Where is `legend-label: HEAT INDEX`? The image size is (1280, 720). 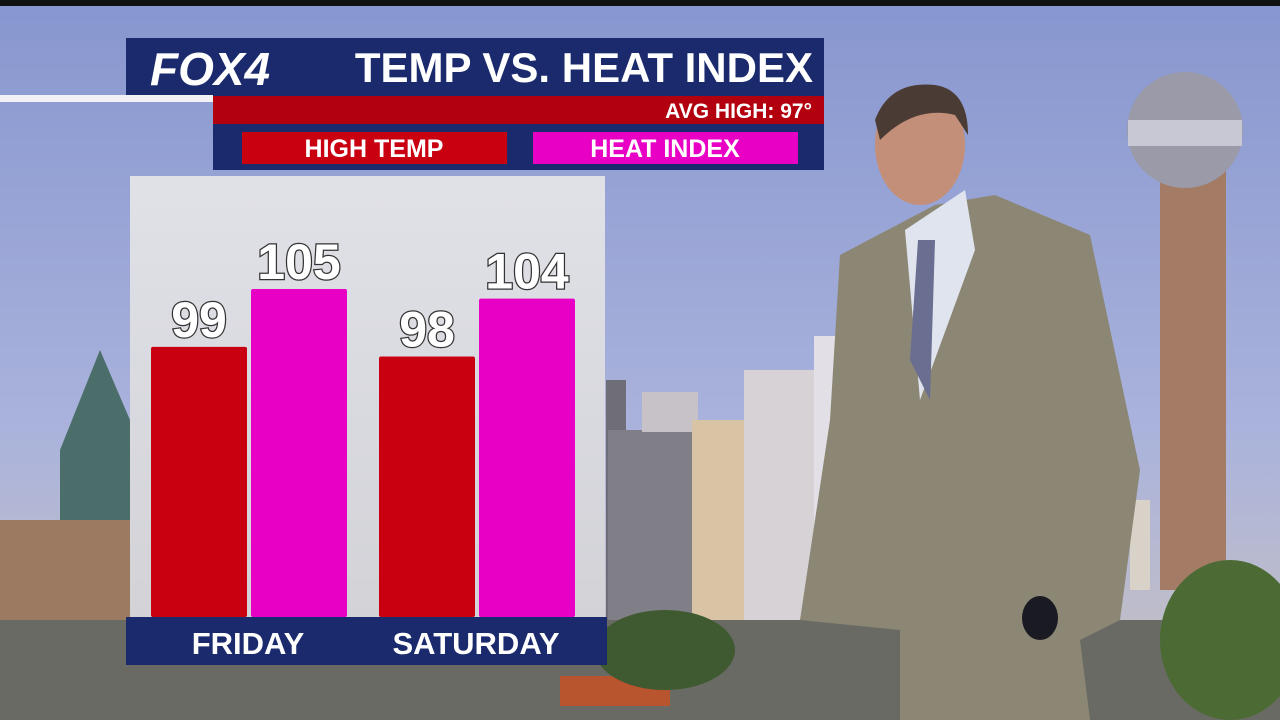
legend-label: HEAT INDEX is located at coordinates (665, 149).